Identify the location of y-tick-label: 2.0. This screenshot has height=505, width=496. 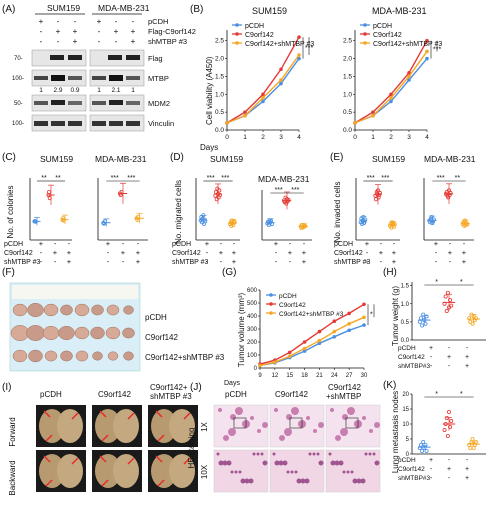
(347, 59).